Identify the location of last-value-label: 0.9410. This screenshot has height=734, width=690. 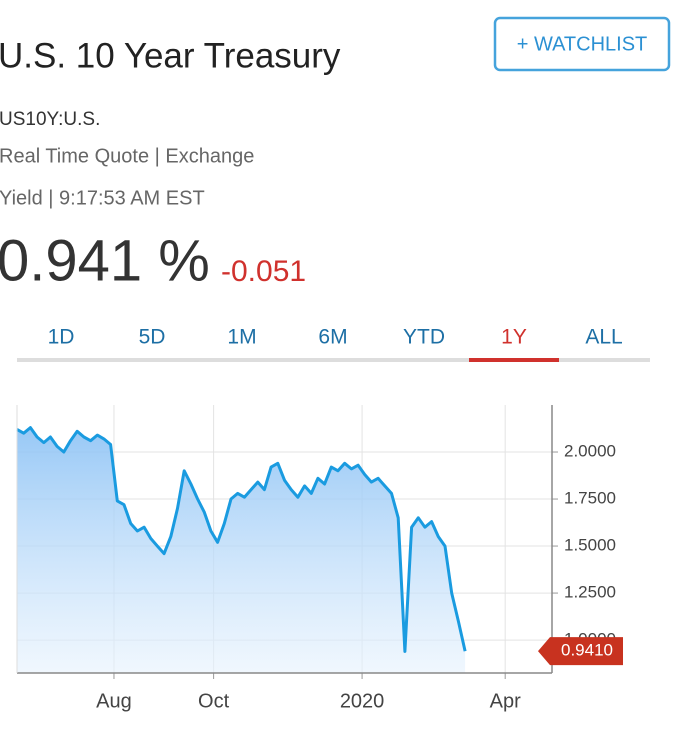
(587, 650).